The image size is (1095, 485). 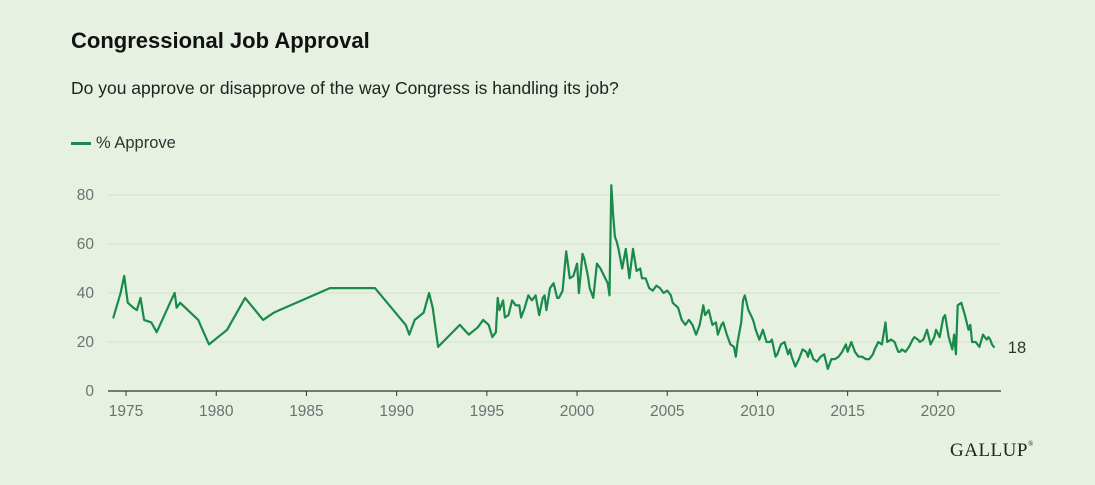 I want to click on end-value-label: 18, so click(x=1017, y=348).